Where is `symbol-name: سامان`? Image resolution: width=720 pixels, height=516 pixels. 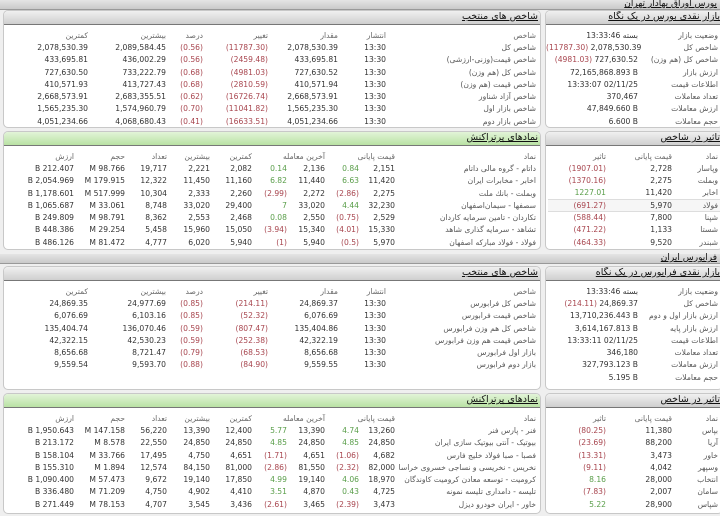
symbol-name: سامان is located at coordinates (707, 492).